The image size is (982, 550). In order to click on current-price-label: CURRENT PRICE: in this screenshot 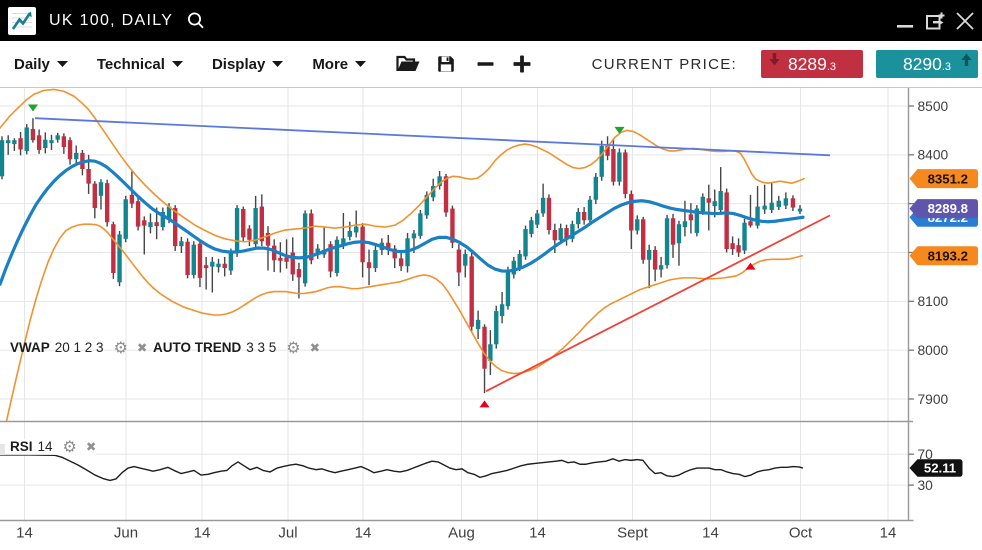, I will do `click(664, 64)`.